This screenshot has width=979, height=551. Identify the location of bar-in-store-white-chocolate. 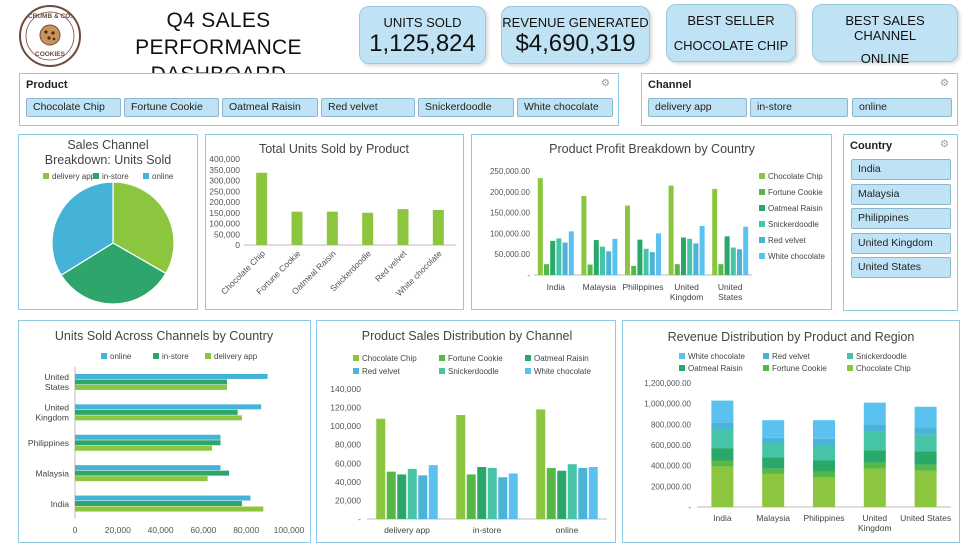
(513, 496).